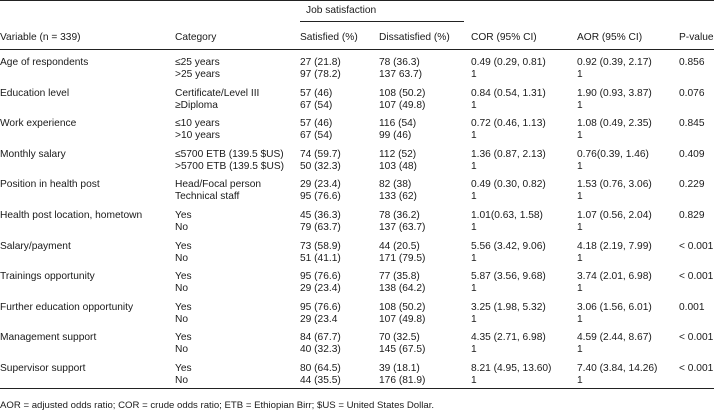 This screenshot has height=417, width=714. Describe the element at coordinates (399, 215) in the screenshot. I see `row-dissatisfied-1: 78 (36.2)` at that location.